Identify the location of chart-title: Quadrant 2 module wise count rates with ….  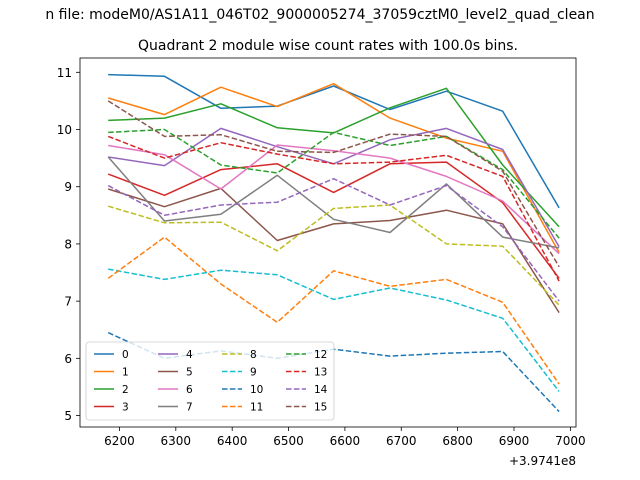
(328, 46).